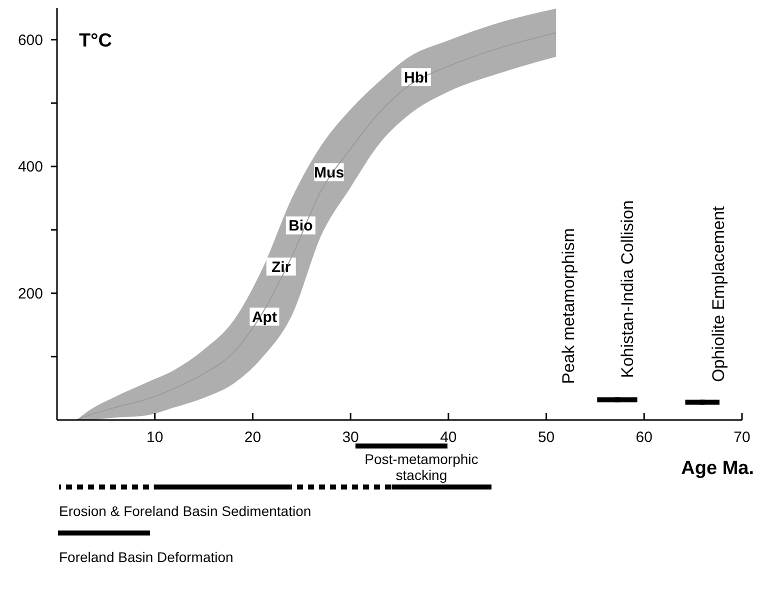 This screenshot has height=591, width=764. Describe the element at coordinates (300, 226) in the screenshot. I see `annotation: Bio` at that location.